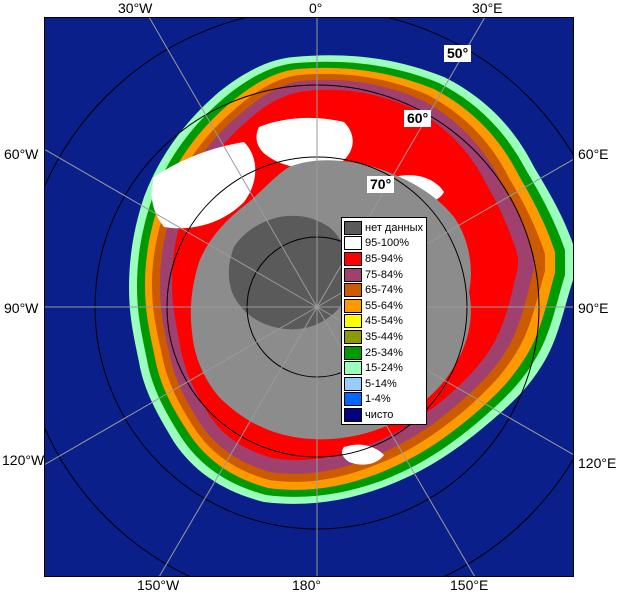  What do you see at coordinates (418, 118) in the screenshot?
I see `lat-label-60: 60°` at bounding box center [418, 118].